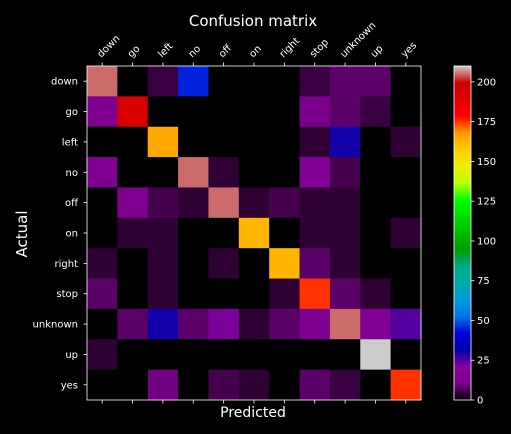  What do you see at coordinates (486, 162) in the screenshot?
I see `colorbar-tick-label: 150` at bounding box center [486, 162].